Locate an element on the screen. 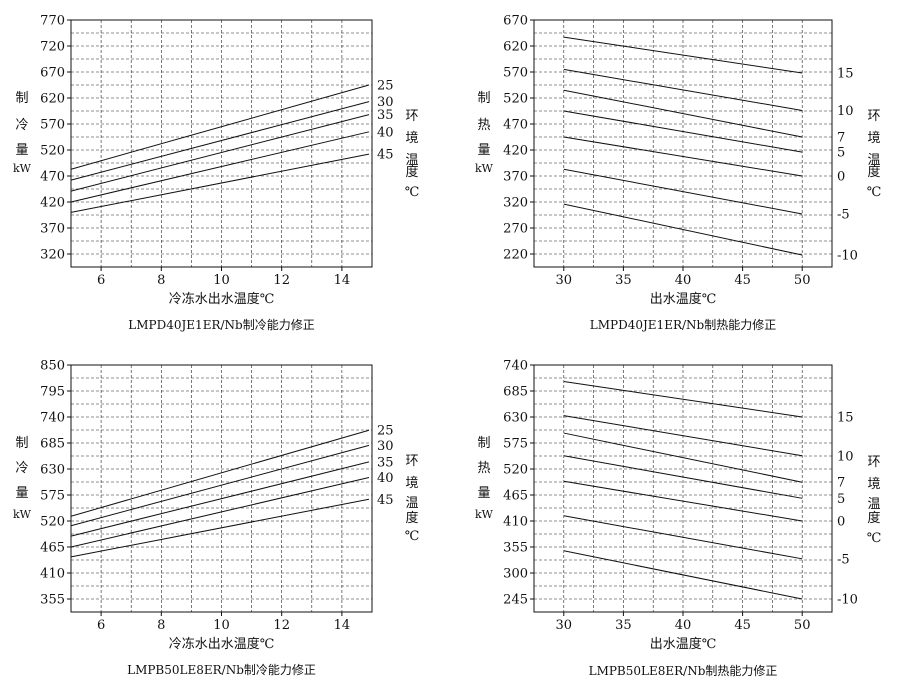  y-tick-label: 670 is located at coordinates (515, 21).